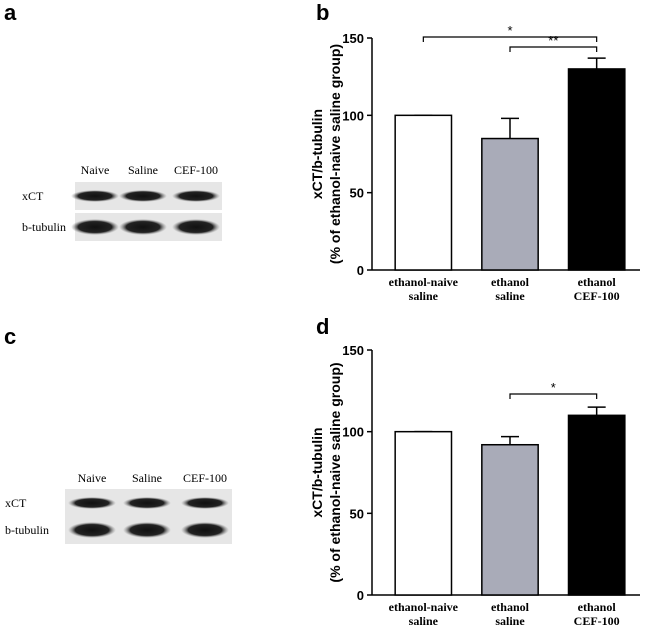 The image size is (650, 629). What do you see at coordinates (553, 40) in the screenshot?
I see `significance-label: **` at bounding box center [553, 40].